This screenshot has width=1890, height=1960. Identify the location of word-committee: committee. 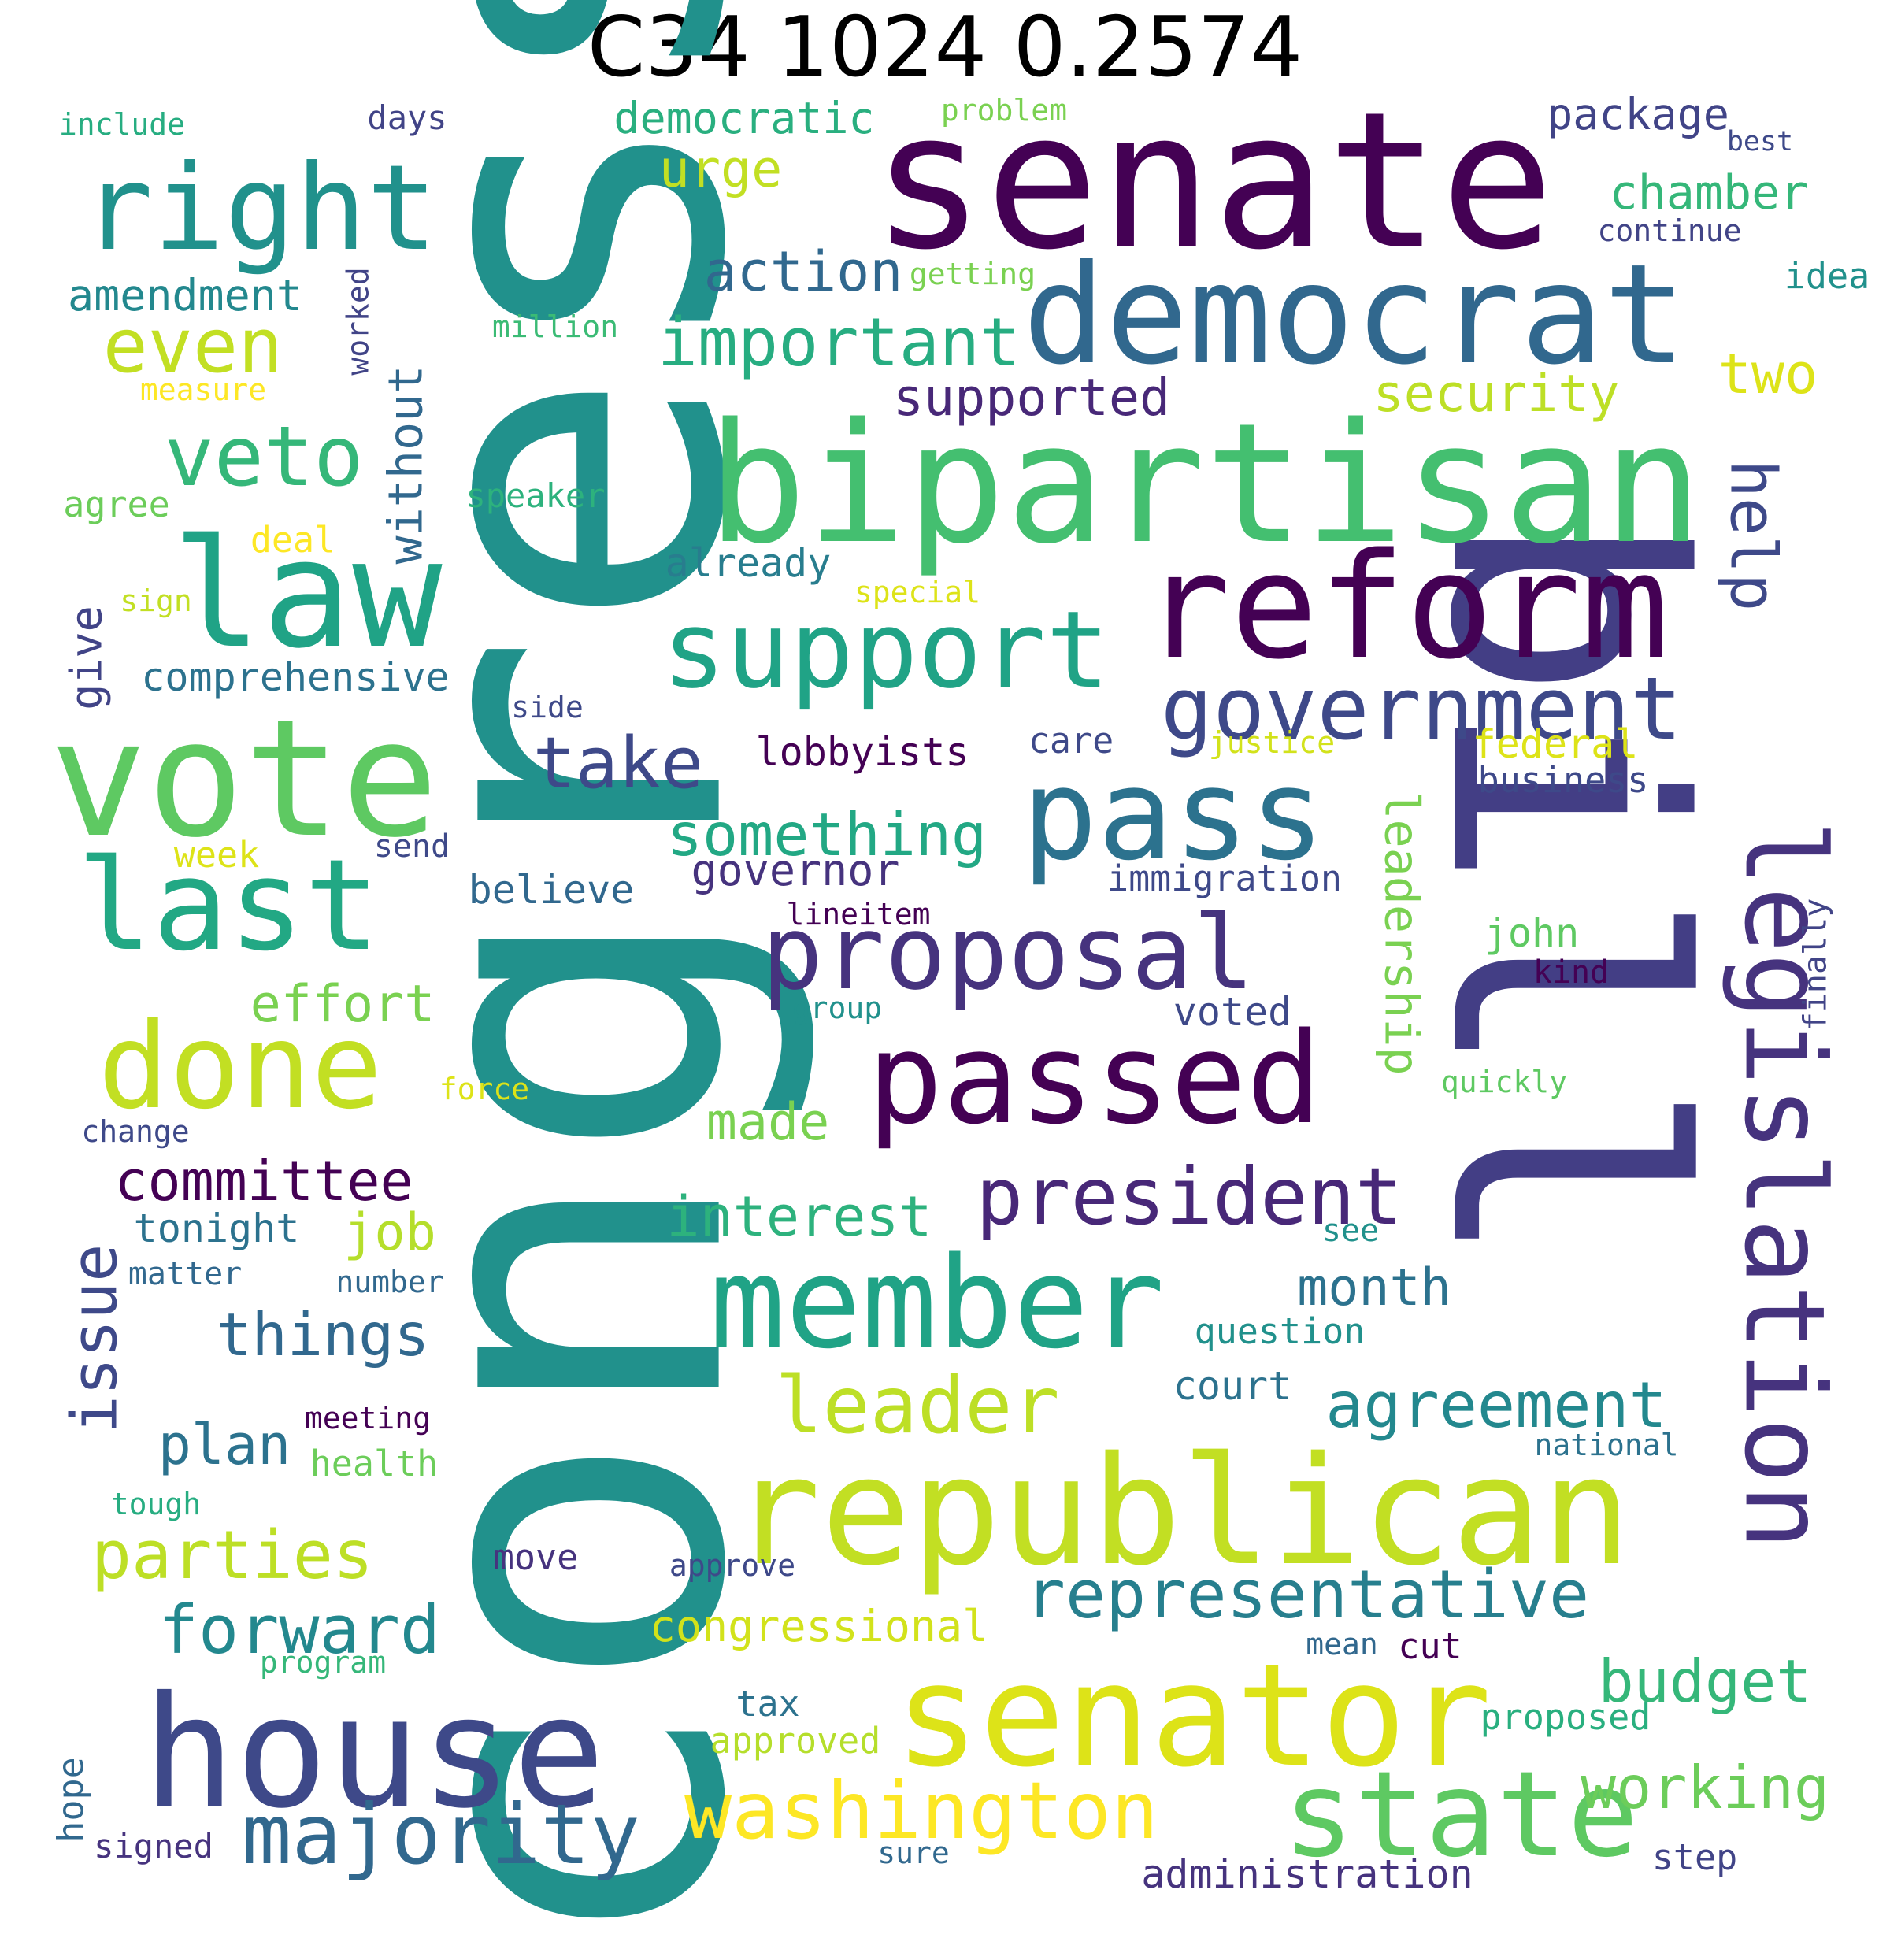
(263, 1181).